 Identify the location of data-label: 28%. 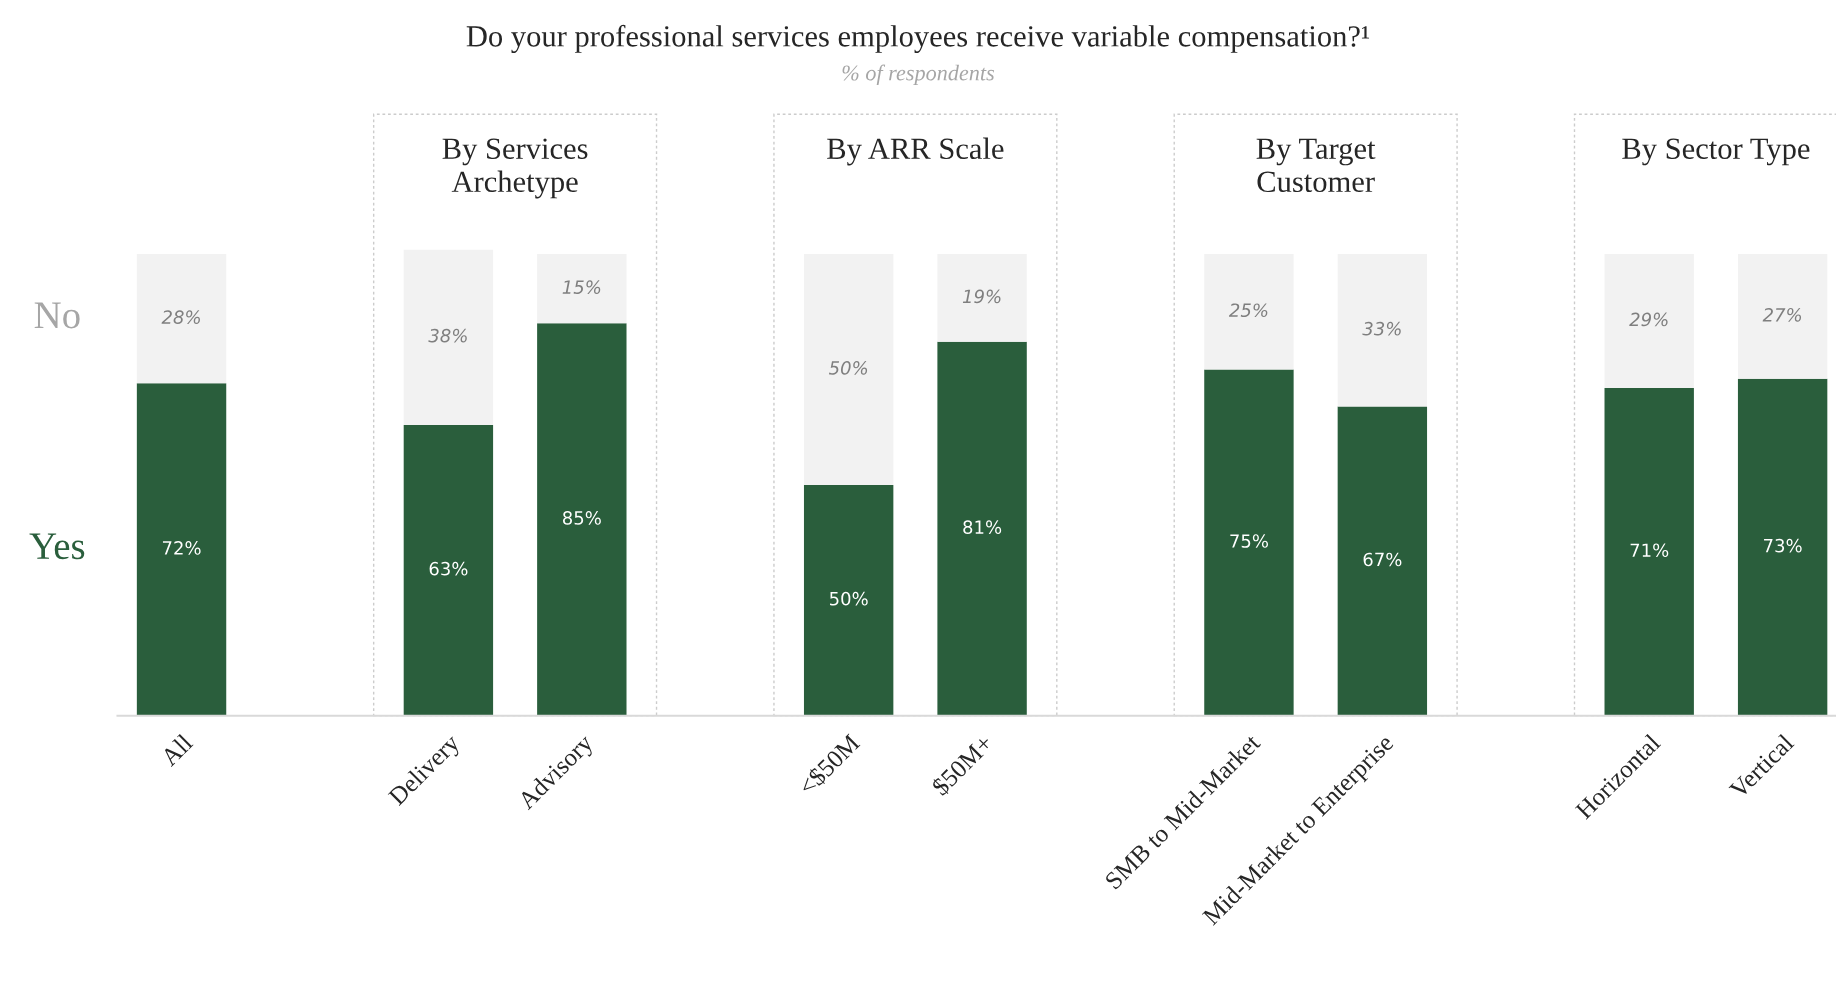
(180, 317).